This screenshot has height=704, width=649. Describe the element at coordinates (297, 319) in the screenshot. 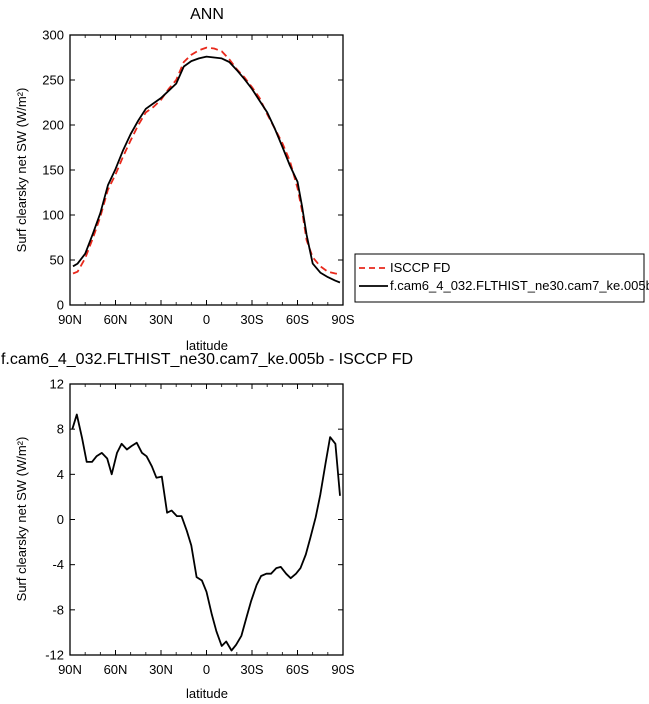

I see `top-x-tick-label: 60S` at that location.